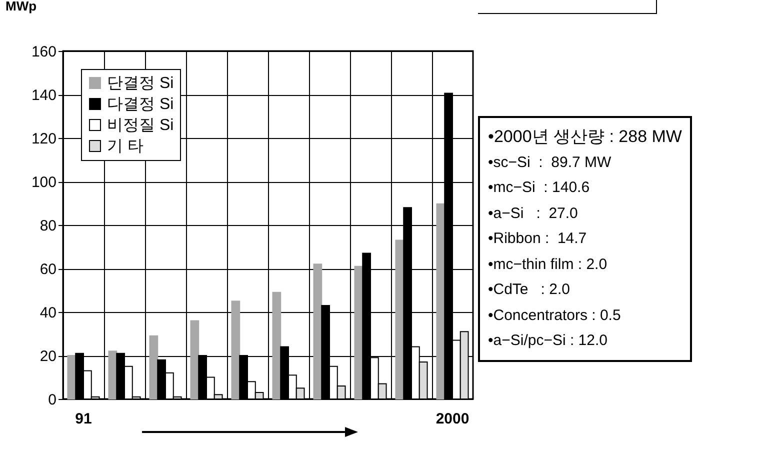 The image size is (776, 450). I want to click on y-tick-label: 40, so click(48, 313).